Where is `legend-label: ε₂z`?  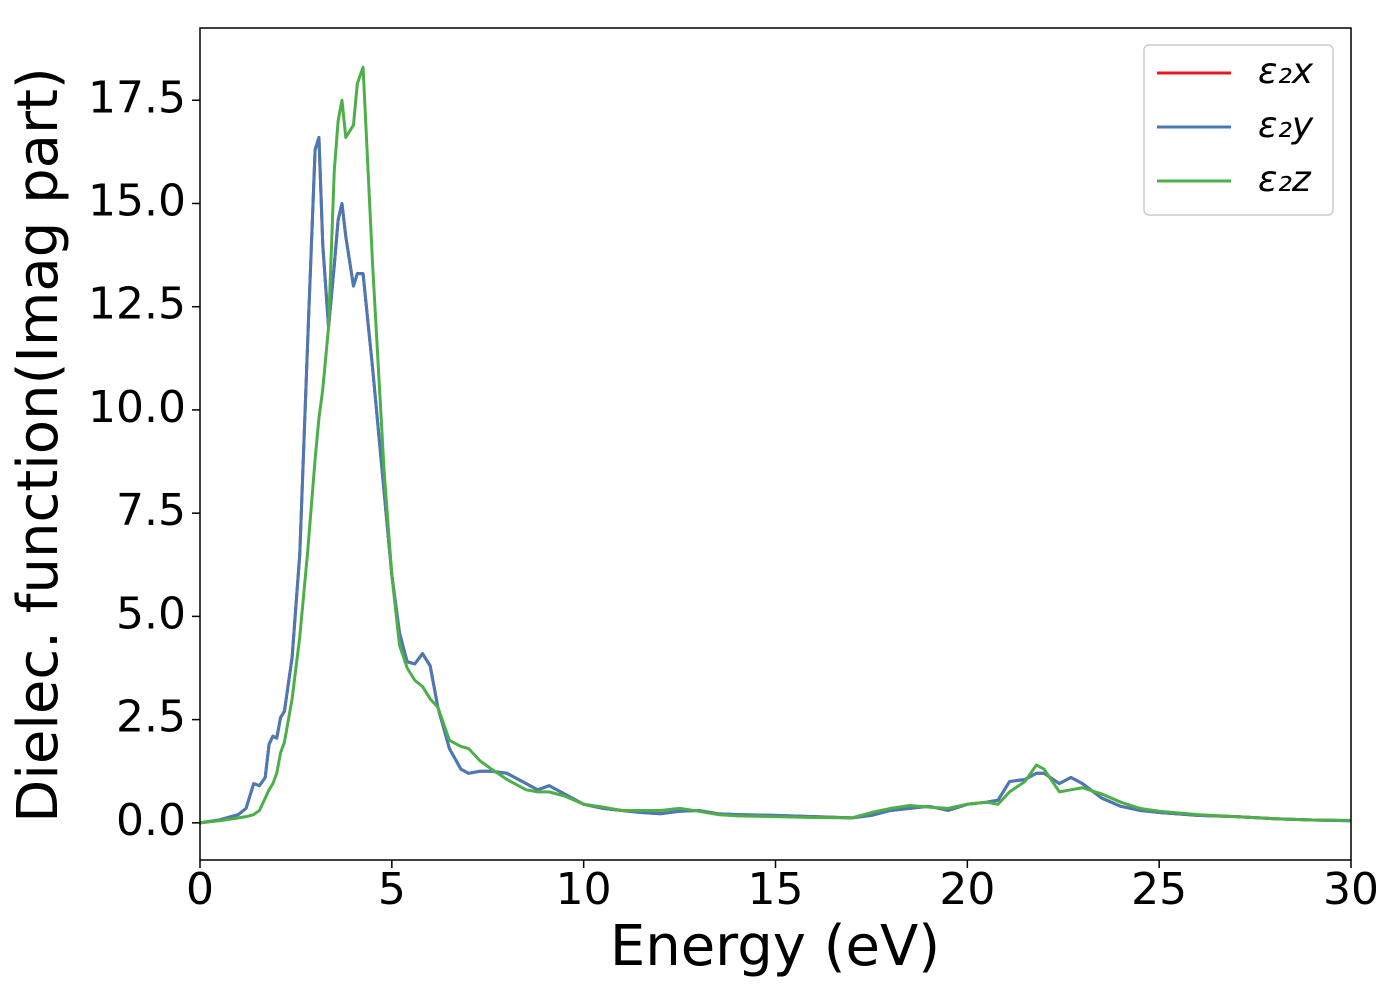 legend-label: ε₂z is located at coordinates (1285, 179).